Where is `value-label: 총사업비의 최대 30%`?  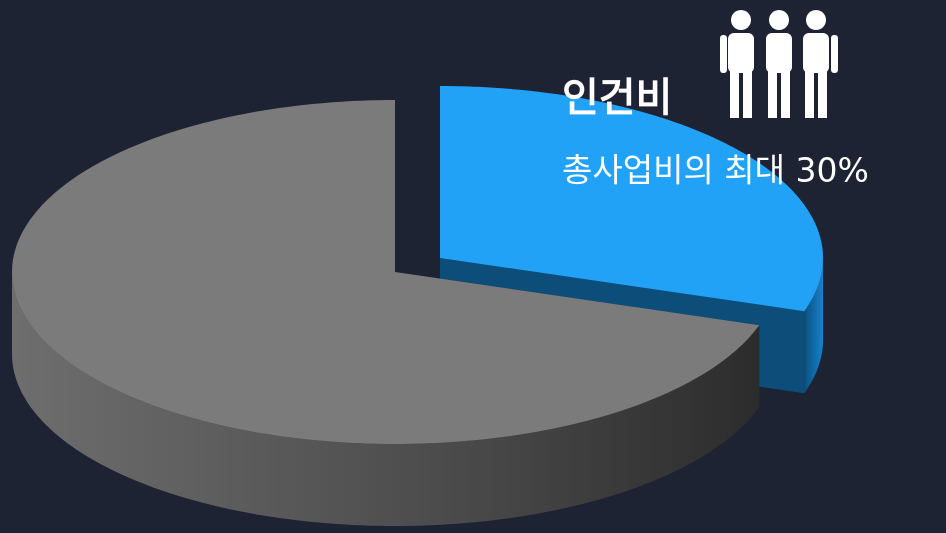 value-label: 총사업비의 최대 30% is located at coordinates (715, 170).